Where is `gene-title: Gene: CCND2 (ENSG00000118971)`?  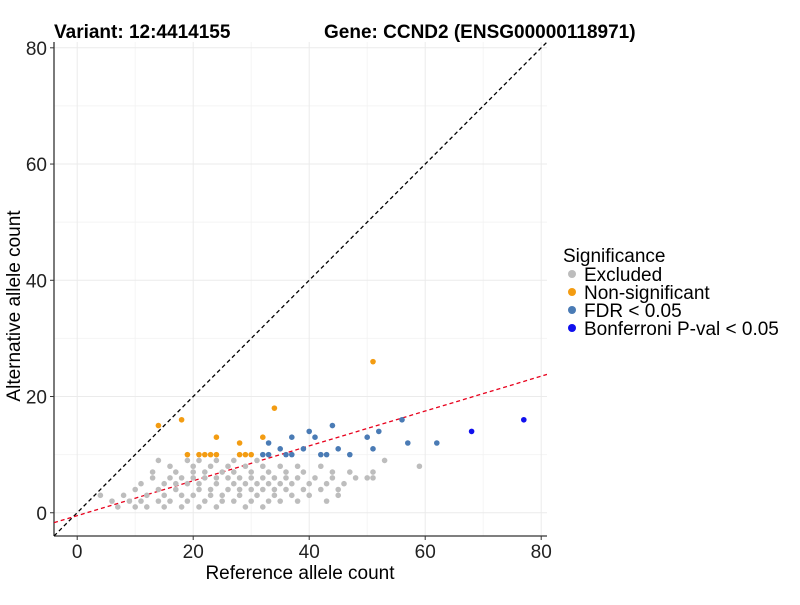 gene-title: Gene: CCND2 (ENSG00000118971) is located at coordinates (480, 32).